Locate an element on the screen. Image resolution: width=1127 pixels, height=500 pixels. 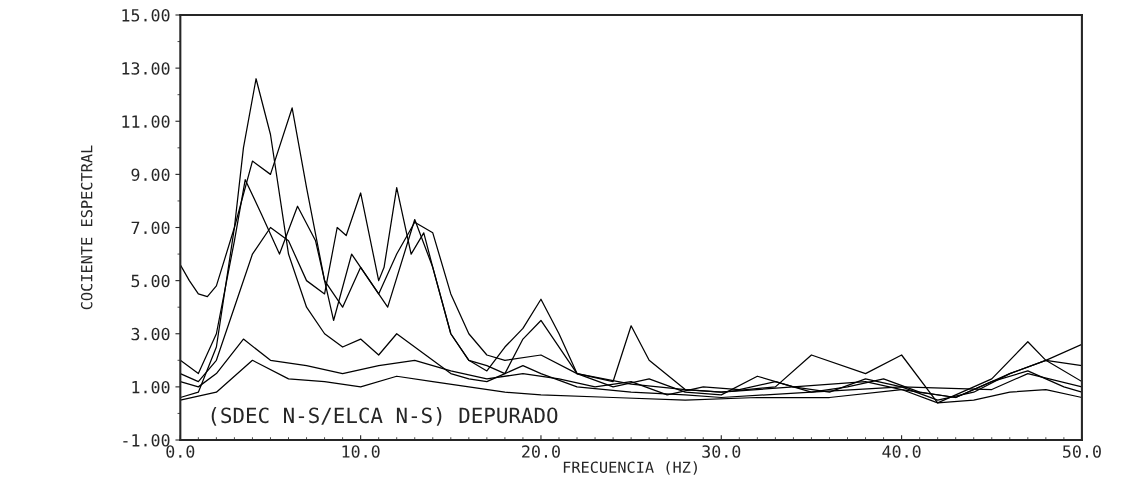
y-tick-label: 11.00 is located at coordinates (146, 121).